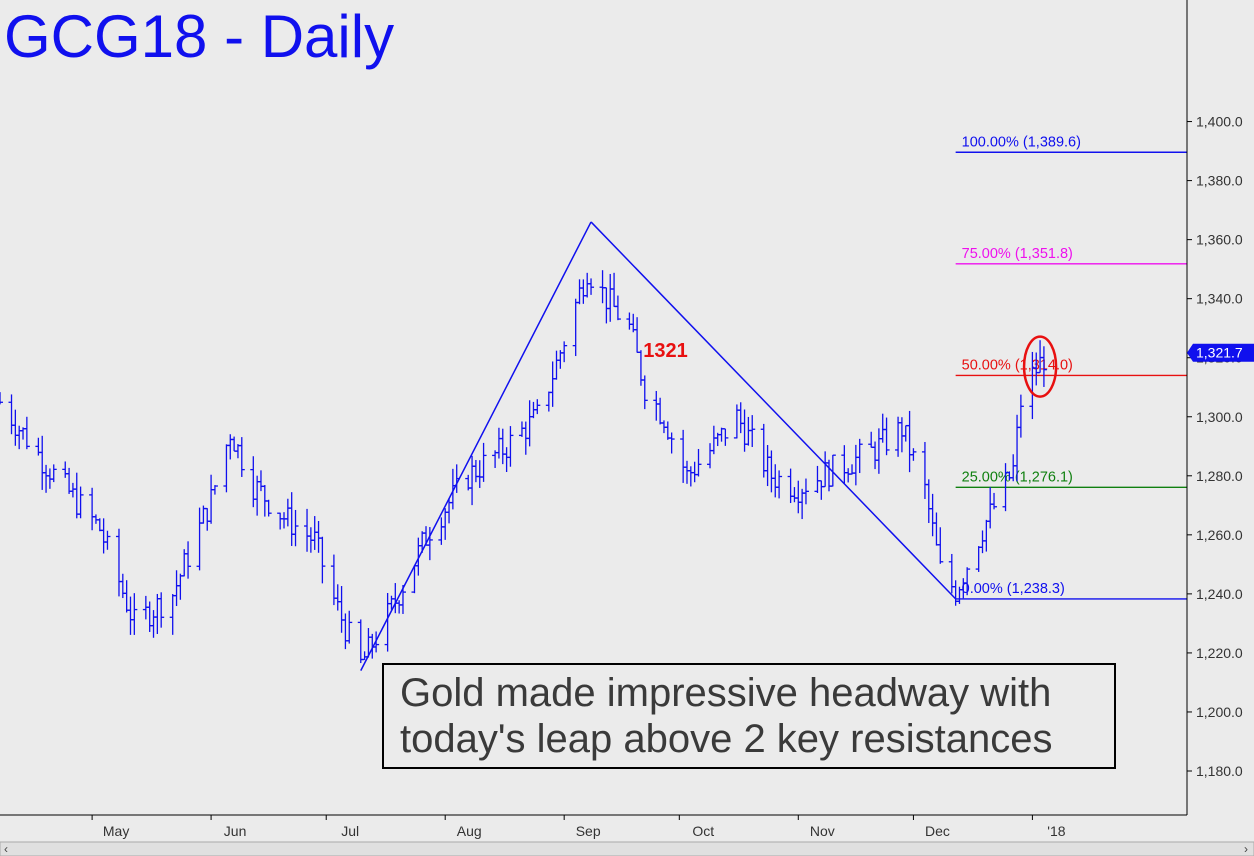  I want to click on y-tick-label: 1,260.0, so click(1219, 535).